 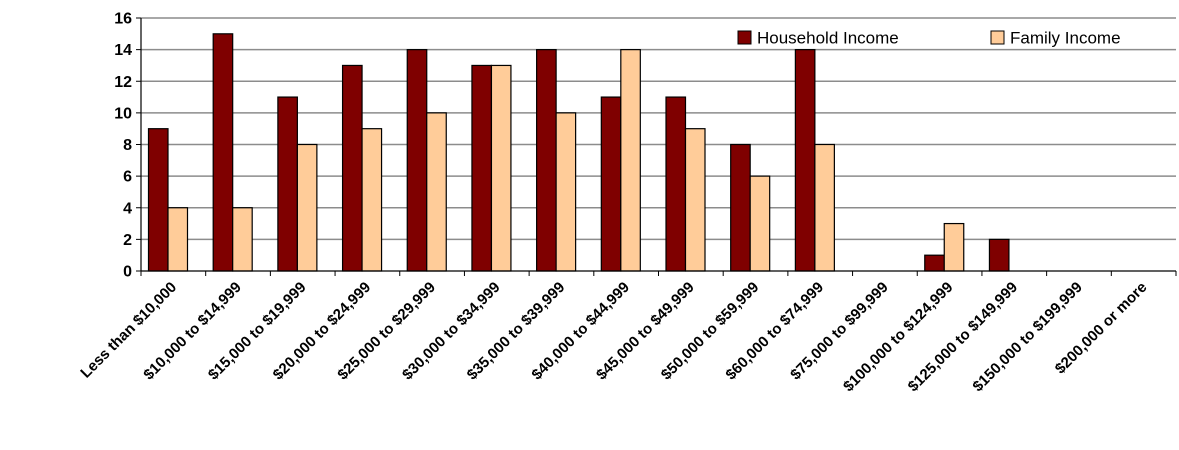 What do you see at coordinates (123, 19) in the screenshot?
I see `y-tick-label: 16` at bounding box center [123, 19].